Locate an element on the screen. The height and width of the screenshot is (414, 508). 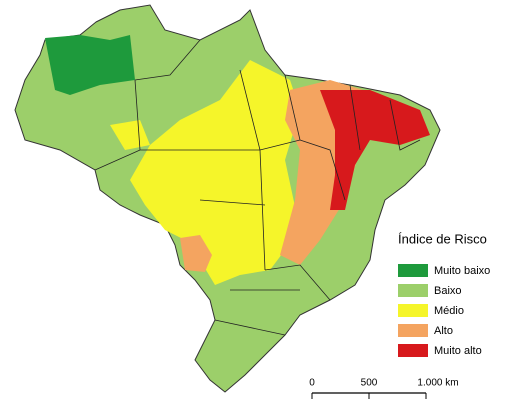
legend: Muito baixo Baixo Médio Alto Muito alto is located at coordinates (444, 310).